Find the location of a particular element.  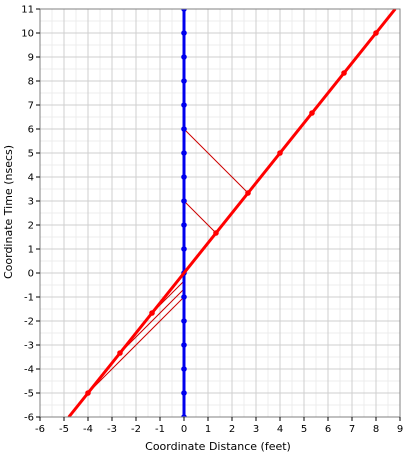

x-tick-label: -2 is located at coordinates (136, 429).